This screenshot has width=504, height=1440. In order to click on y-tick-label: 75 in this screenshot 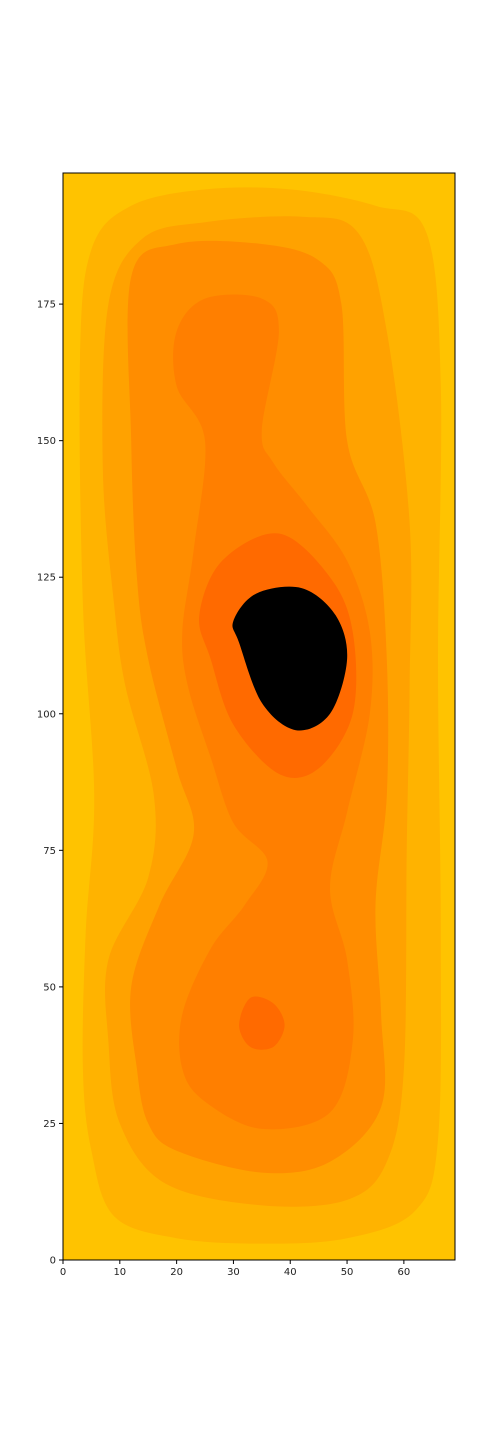, I will do `click(49, 851)`.